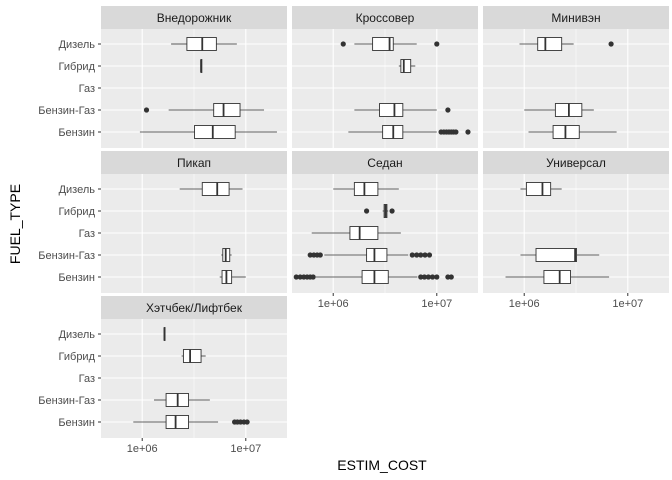 This screenshot has height=480, width=672. I want to click on facet-label: Хэтчбек/Лифтбек, so click(194, 308).